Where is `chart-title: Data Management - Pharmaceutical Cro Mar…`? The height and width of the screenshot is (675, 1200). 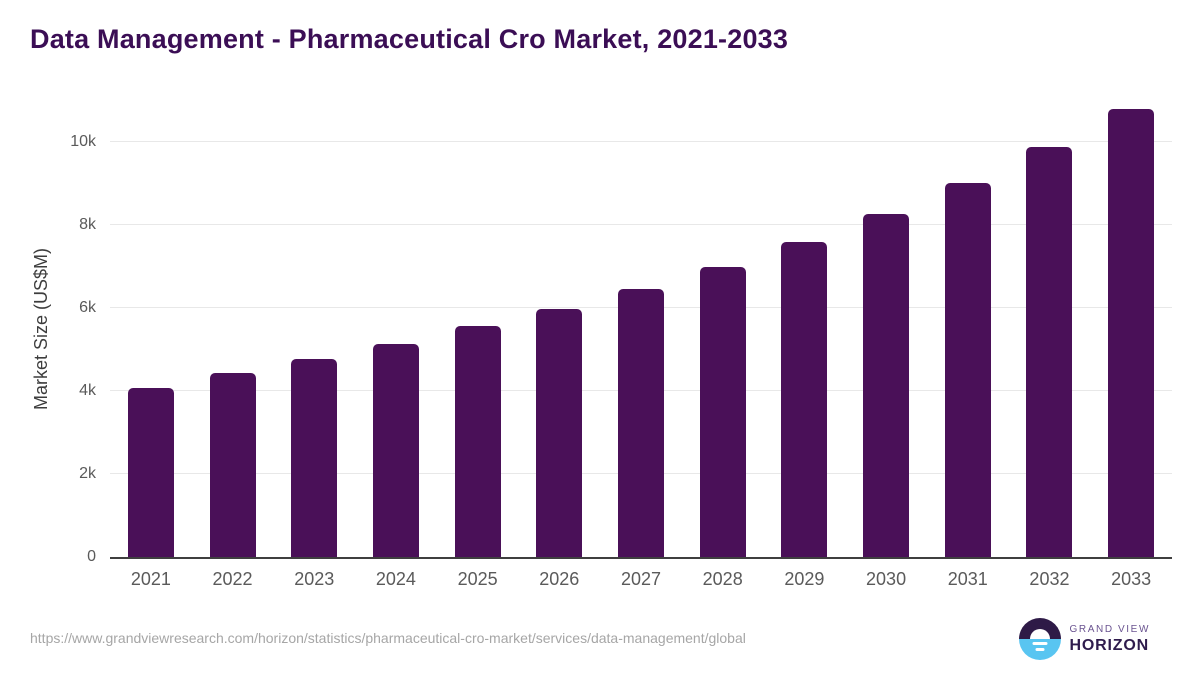
chart-title: Data Management - Pharmaceutical Cro Mar… is located at coordinates (409, 39).